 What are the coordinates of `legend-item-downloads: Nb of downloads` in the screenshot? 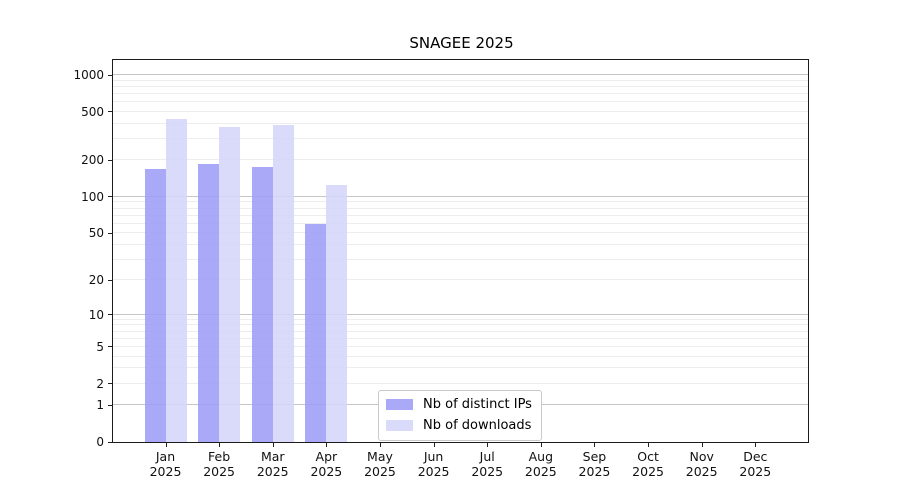 It's located at (459, 425).